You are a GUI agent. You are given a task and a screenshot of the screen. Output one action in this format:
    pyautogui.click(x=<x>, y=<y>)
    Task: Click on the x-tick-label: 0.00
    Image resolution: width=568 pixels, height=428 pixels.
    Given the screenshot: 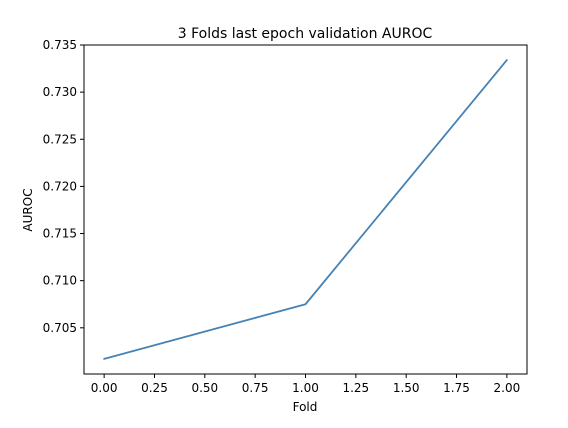 What is the action you would take?
    pyautogui.click(x=104, y=388)
    